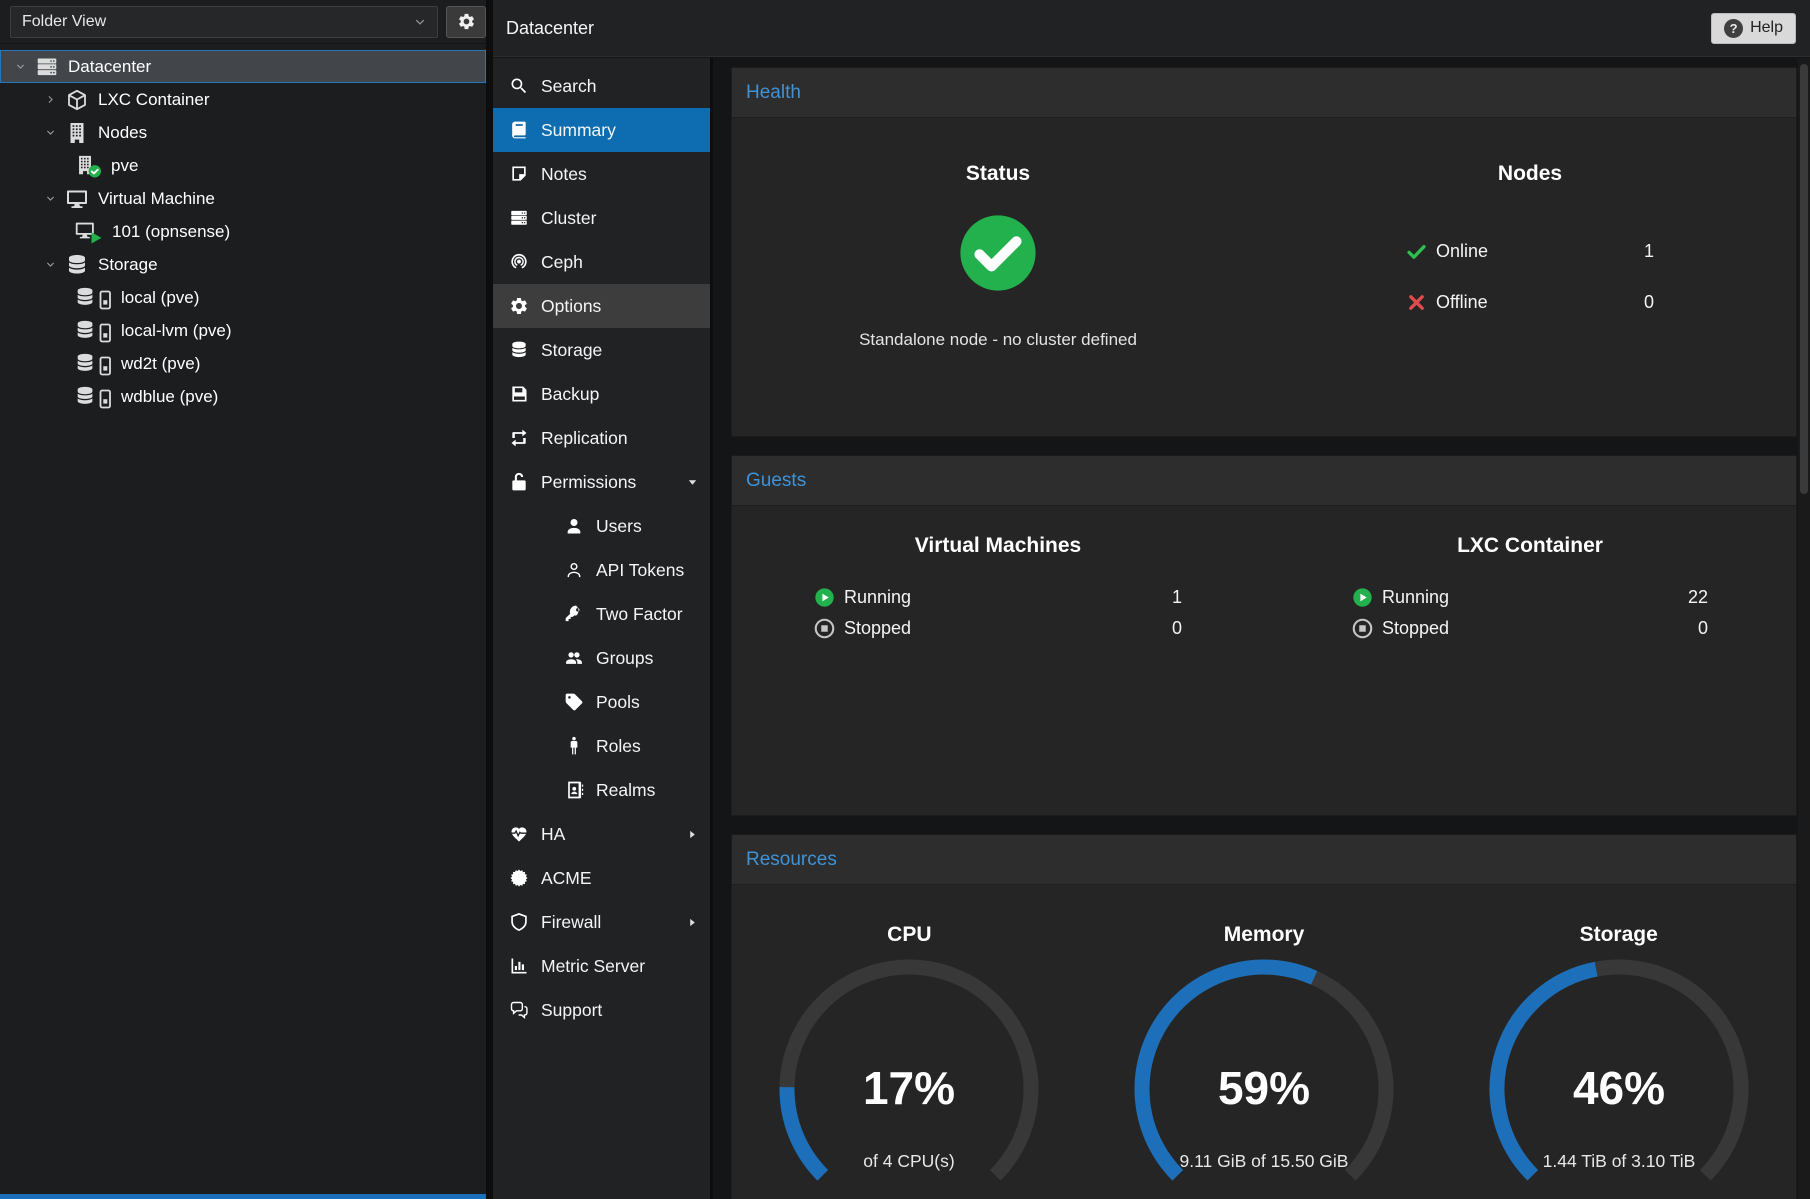 This screenshot has height=1199, width=1810. I want to click on left-panel-accent-bar, so click(243, 1196).